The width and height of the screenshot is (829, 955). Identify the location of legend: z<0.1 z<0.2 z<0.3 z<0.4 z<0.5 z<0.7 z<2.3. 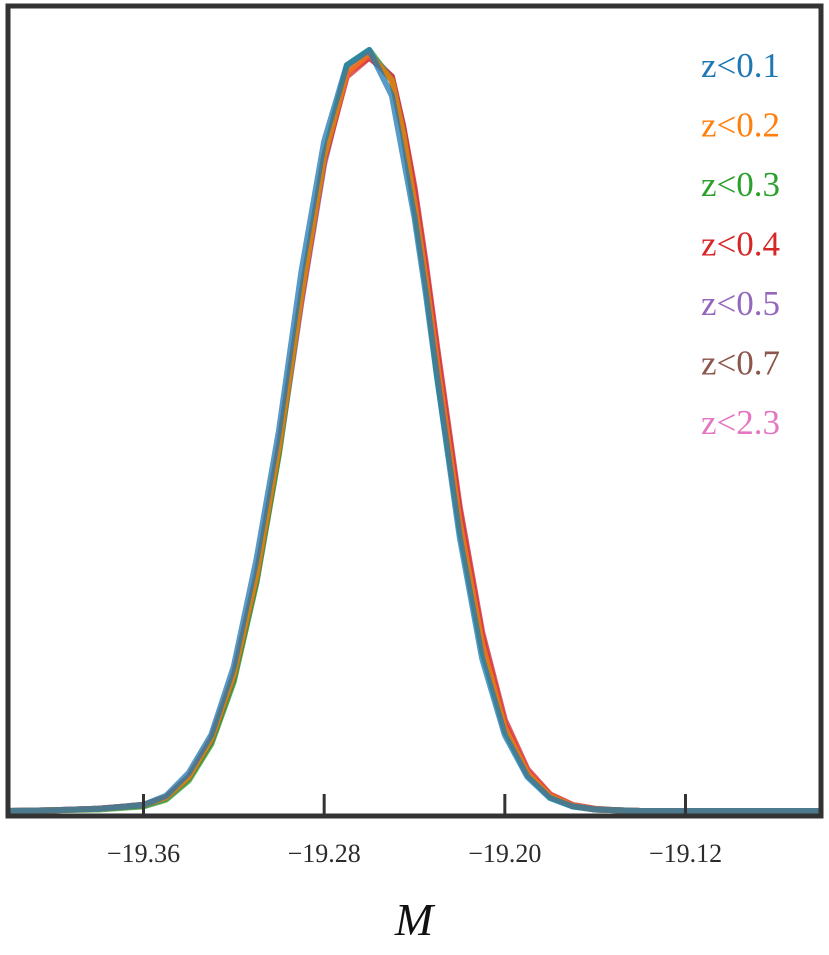
(740, 244).